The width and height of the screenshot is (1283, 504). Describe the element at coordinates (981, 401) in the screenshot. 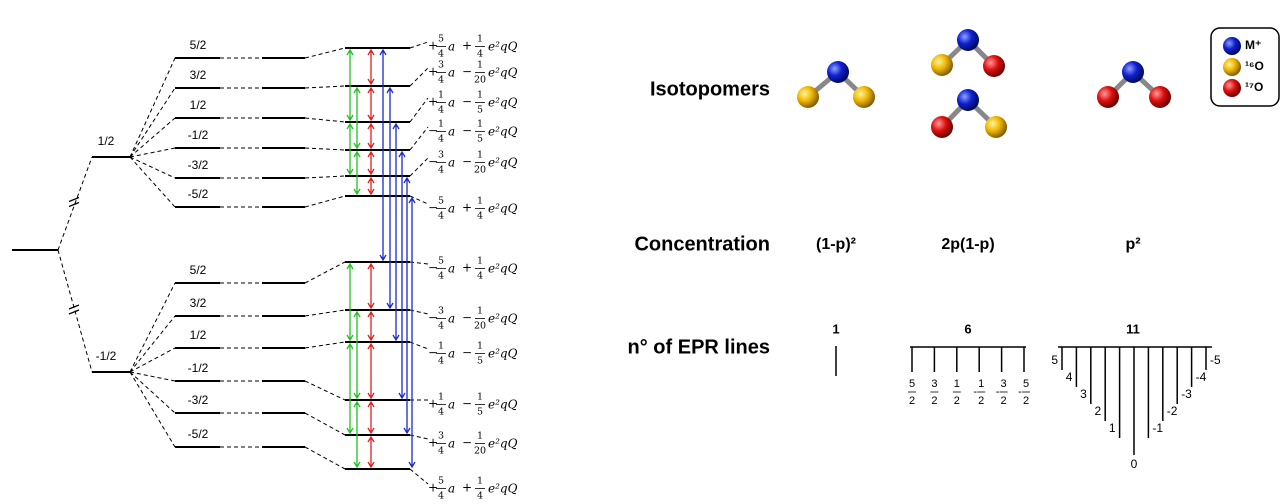

I see `denominator: 2` at that location.